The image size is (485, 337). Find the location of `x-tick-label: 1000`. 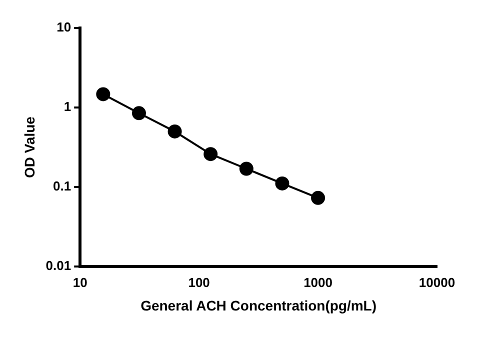

x-tick-label: 1000 is located at coordinates (318, 282).